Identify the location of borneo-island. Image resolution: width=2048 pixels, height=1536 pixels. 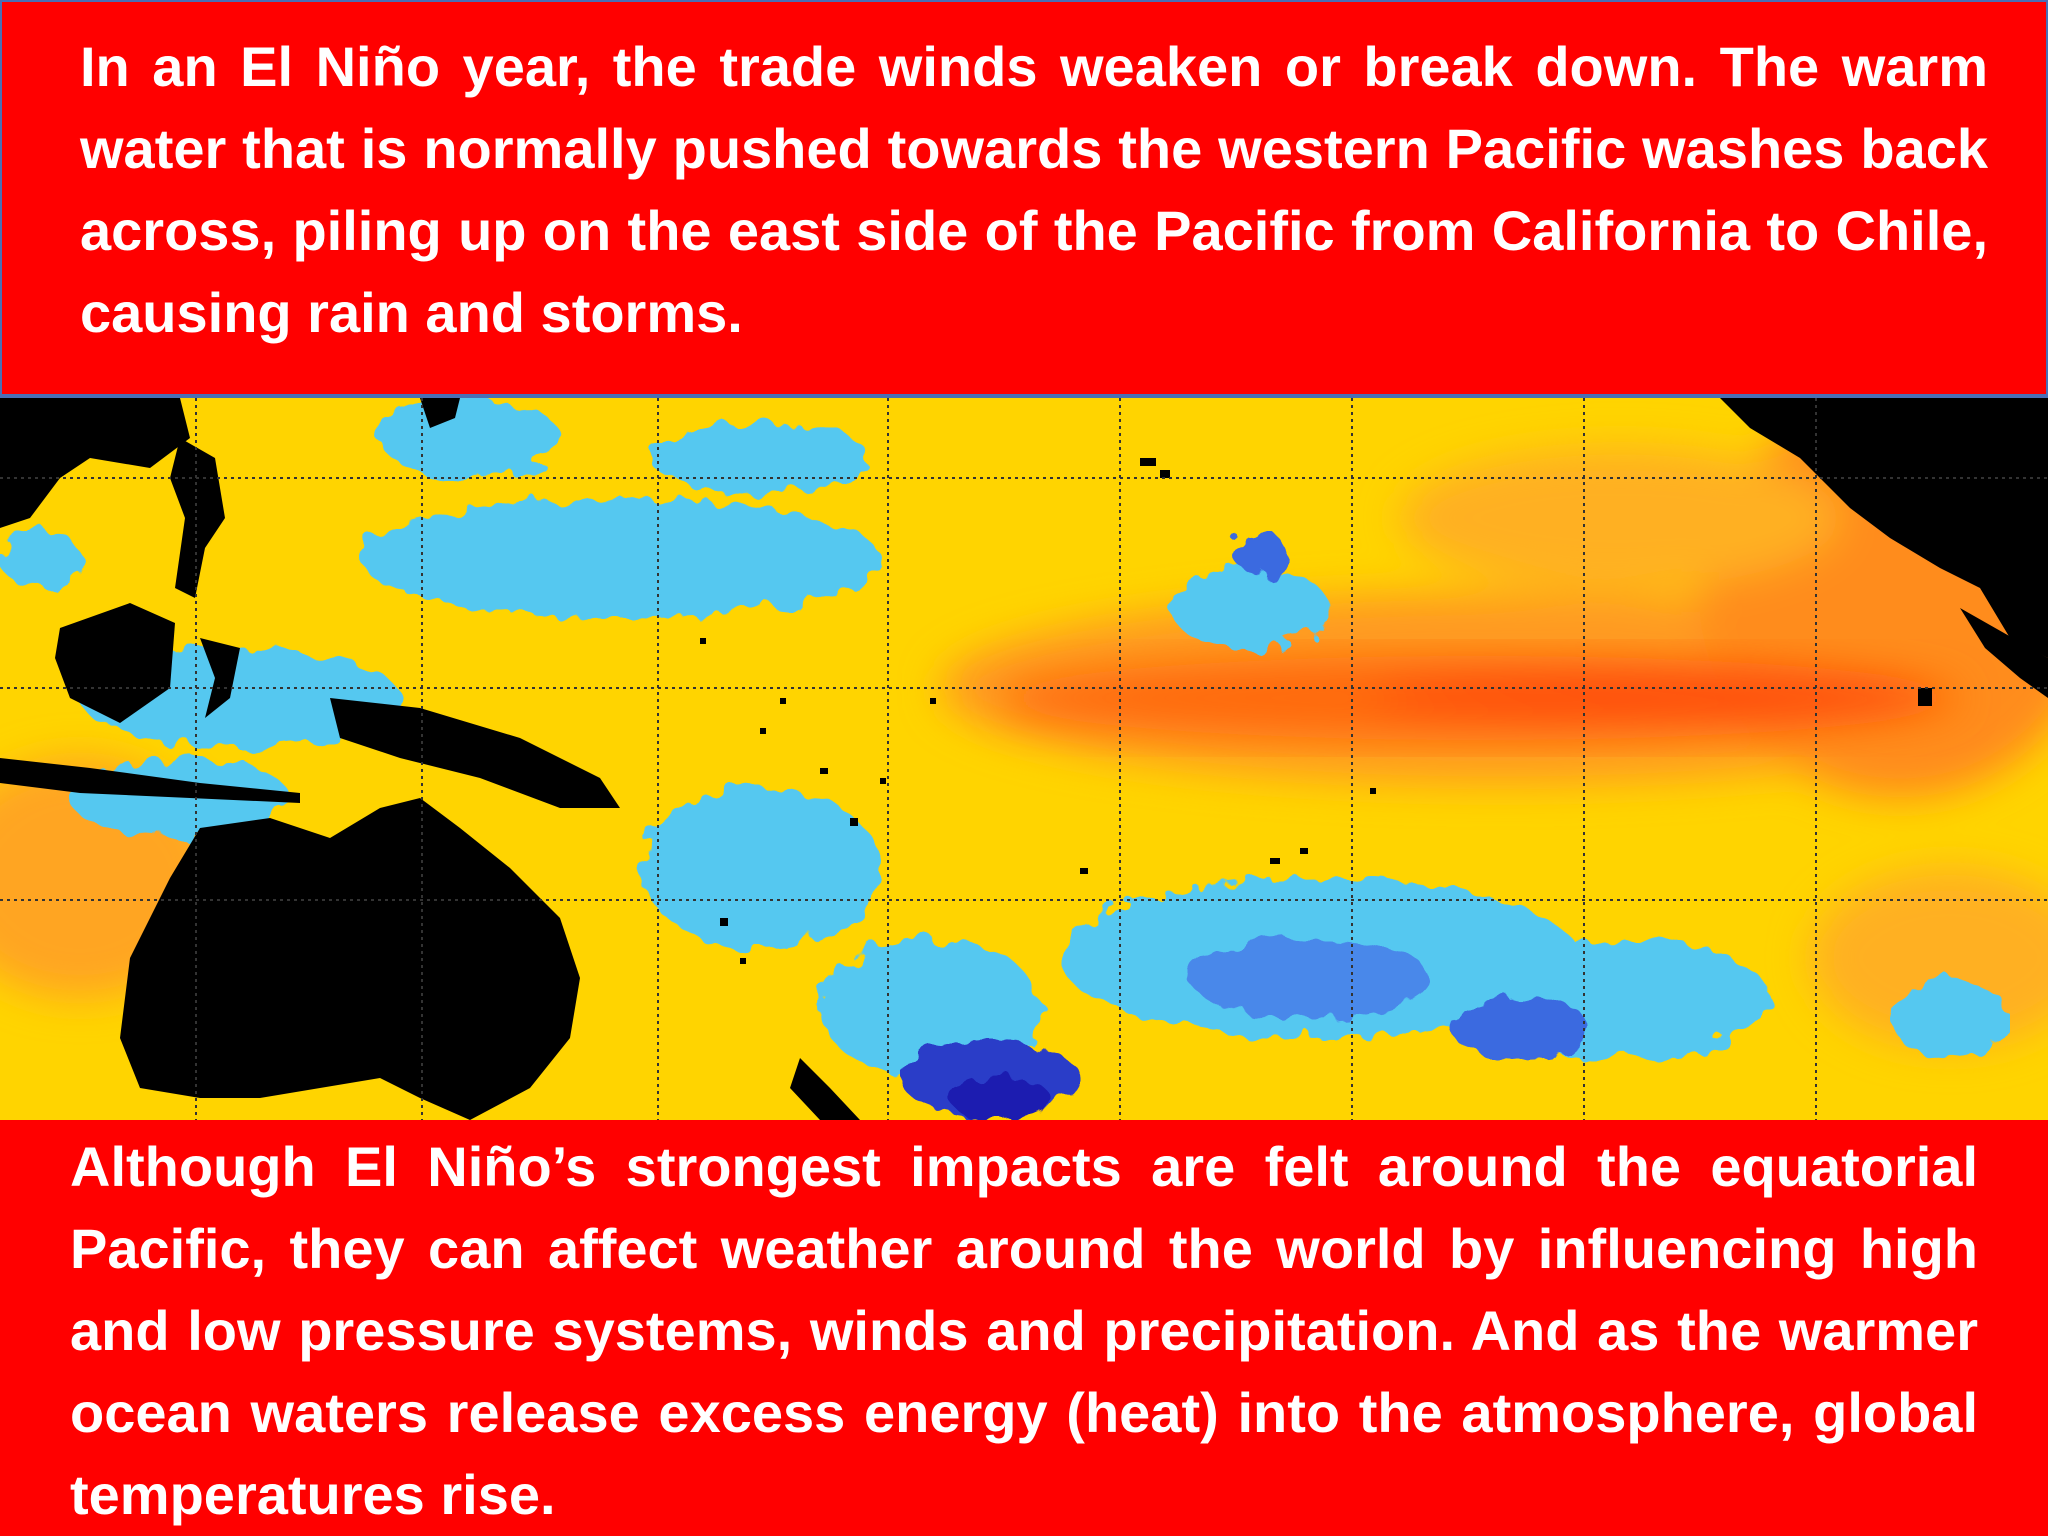
(115, 663).